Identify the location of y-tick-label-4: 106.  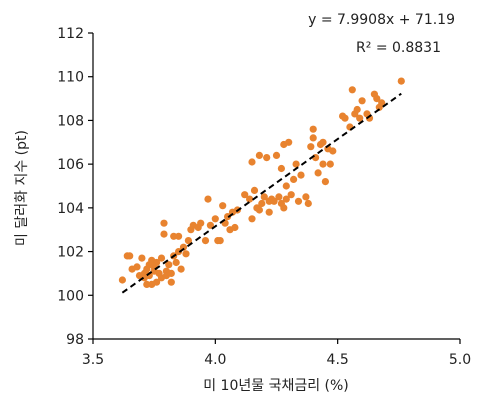
(70, 165).